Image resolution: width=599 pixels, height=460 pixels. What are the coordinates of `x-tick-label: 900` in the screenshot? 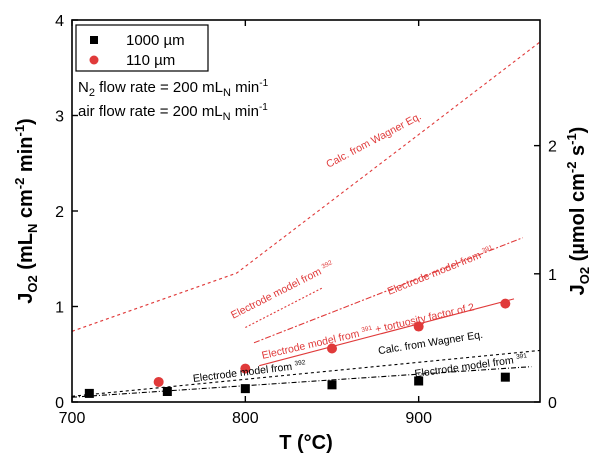 It's located at (418, 418).